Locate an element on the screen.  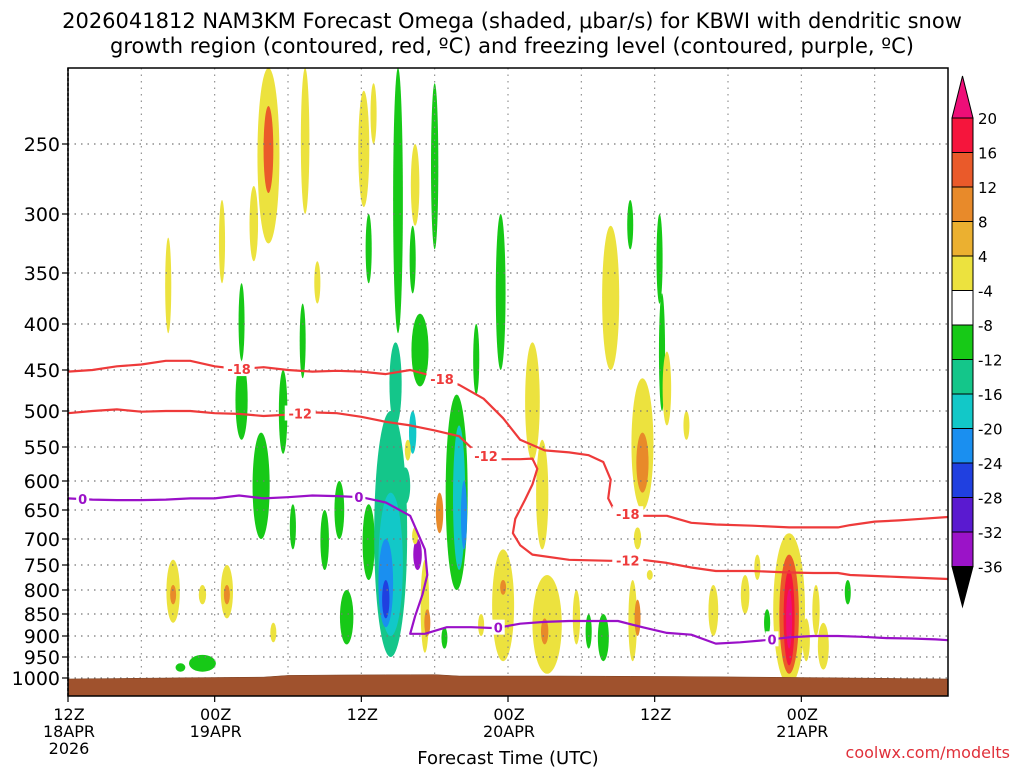
y-tick-label: 1000 is located at coordinates (36, 679).